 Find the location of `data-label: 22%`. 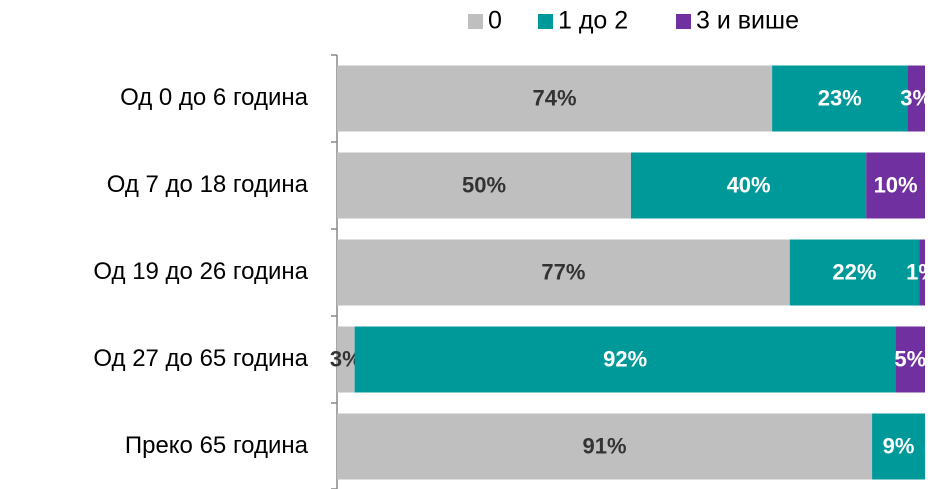

data-label: 22% is located at coordinates (854, 271).